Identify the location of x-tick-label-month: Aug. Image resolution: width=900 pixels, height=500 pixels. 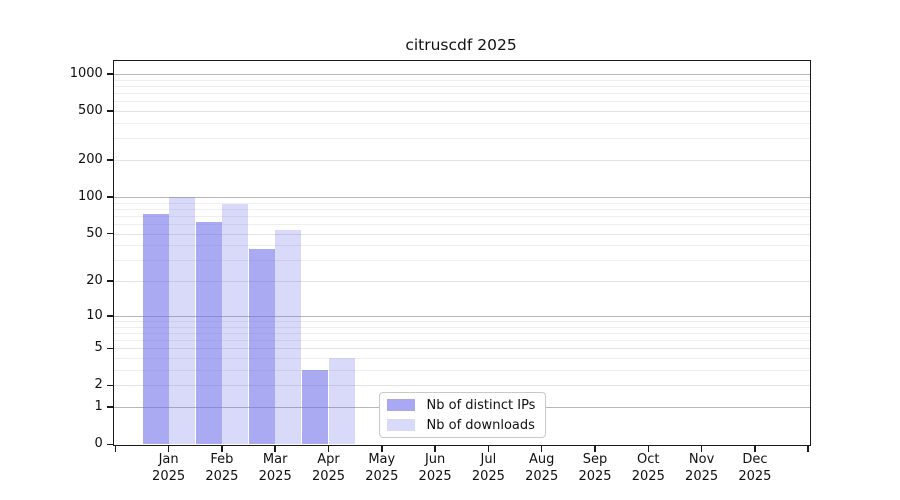
(541, 460).